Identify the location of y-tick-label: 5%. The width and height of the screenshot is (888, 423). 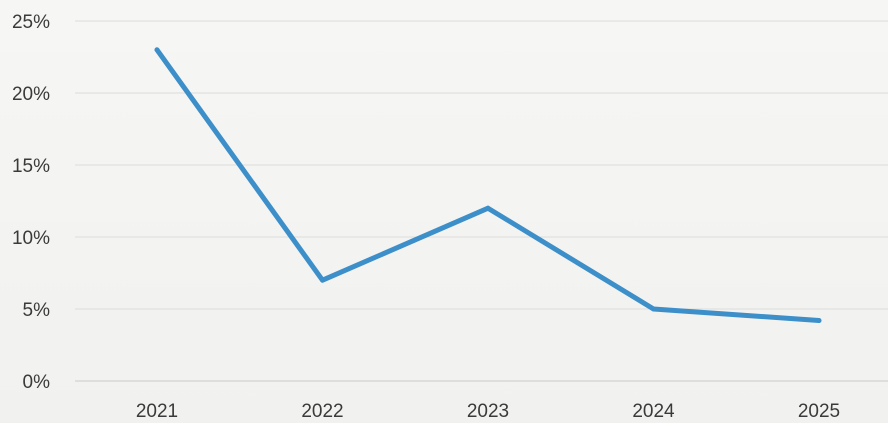
(37, 310).